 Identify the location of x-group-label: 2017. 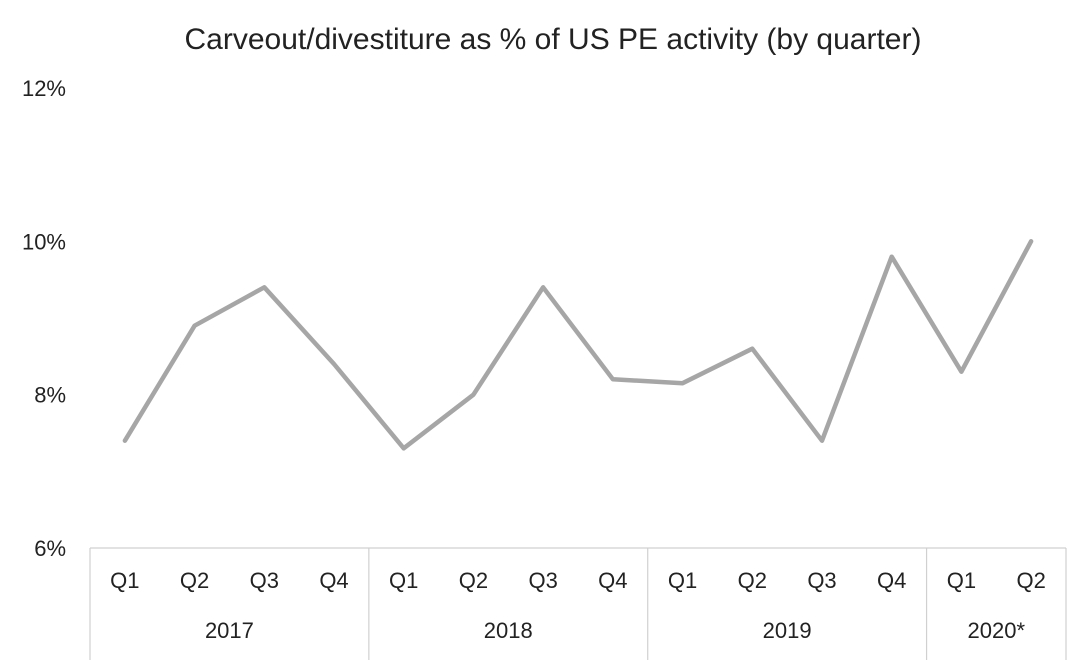
(229, 630).